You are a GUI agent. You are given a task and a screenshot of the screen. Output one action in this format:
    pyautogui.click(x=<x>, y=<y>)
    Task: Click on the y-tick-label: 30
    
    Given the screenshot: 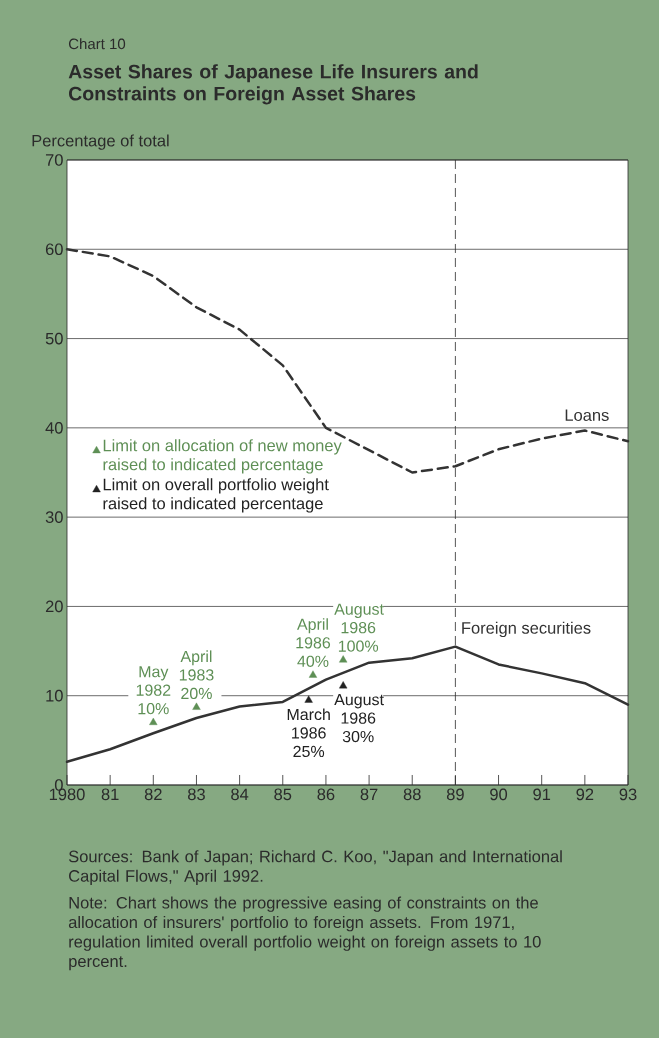 What is the action you would take?
    pyautogui.click(x=54, y=517)
    